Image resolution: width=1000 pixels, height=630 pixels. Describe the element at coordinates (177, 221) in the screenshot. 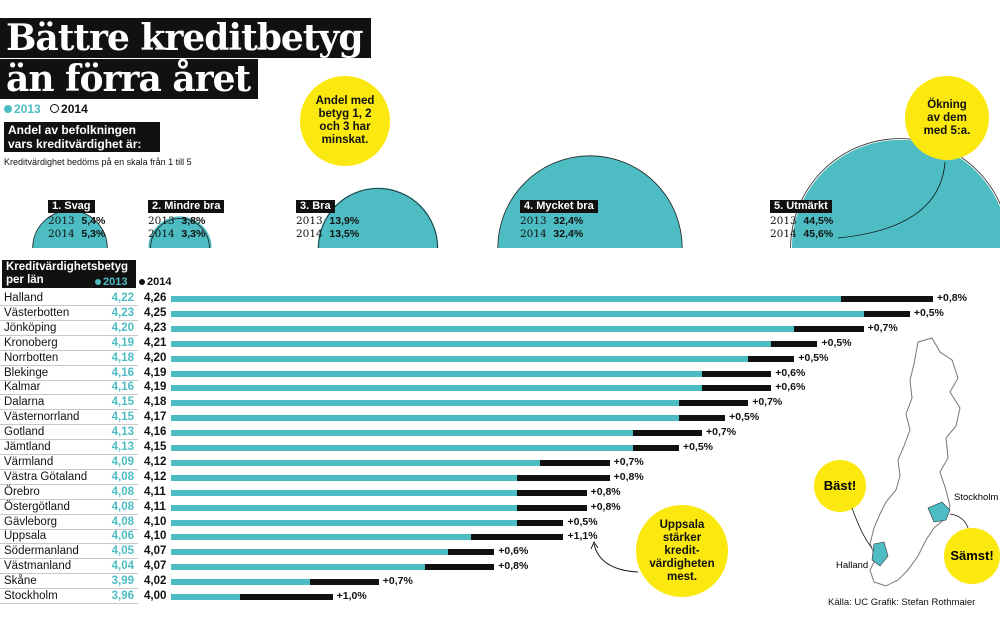

I see `value-2013: 2013 3,8%` at that location.